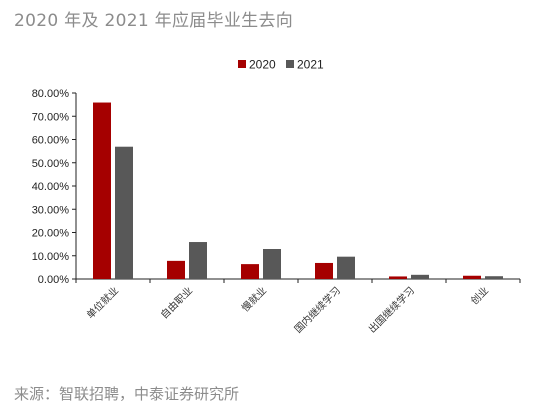 The height and width of the screenshot is (419, 544). Describe the element at coordinates (127, 394) in the screenshot. I see `source-note: 来源：智联招聘，中泰证券研究所` at that location.